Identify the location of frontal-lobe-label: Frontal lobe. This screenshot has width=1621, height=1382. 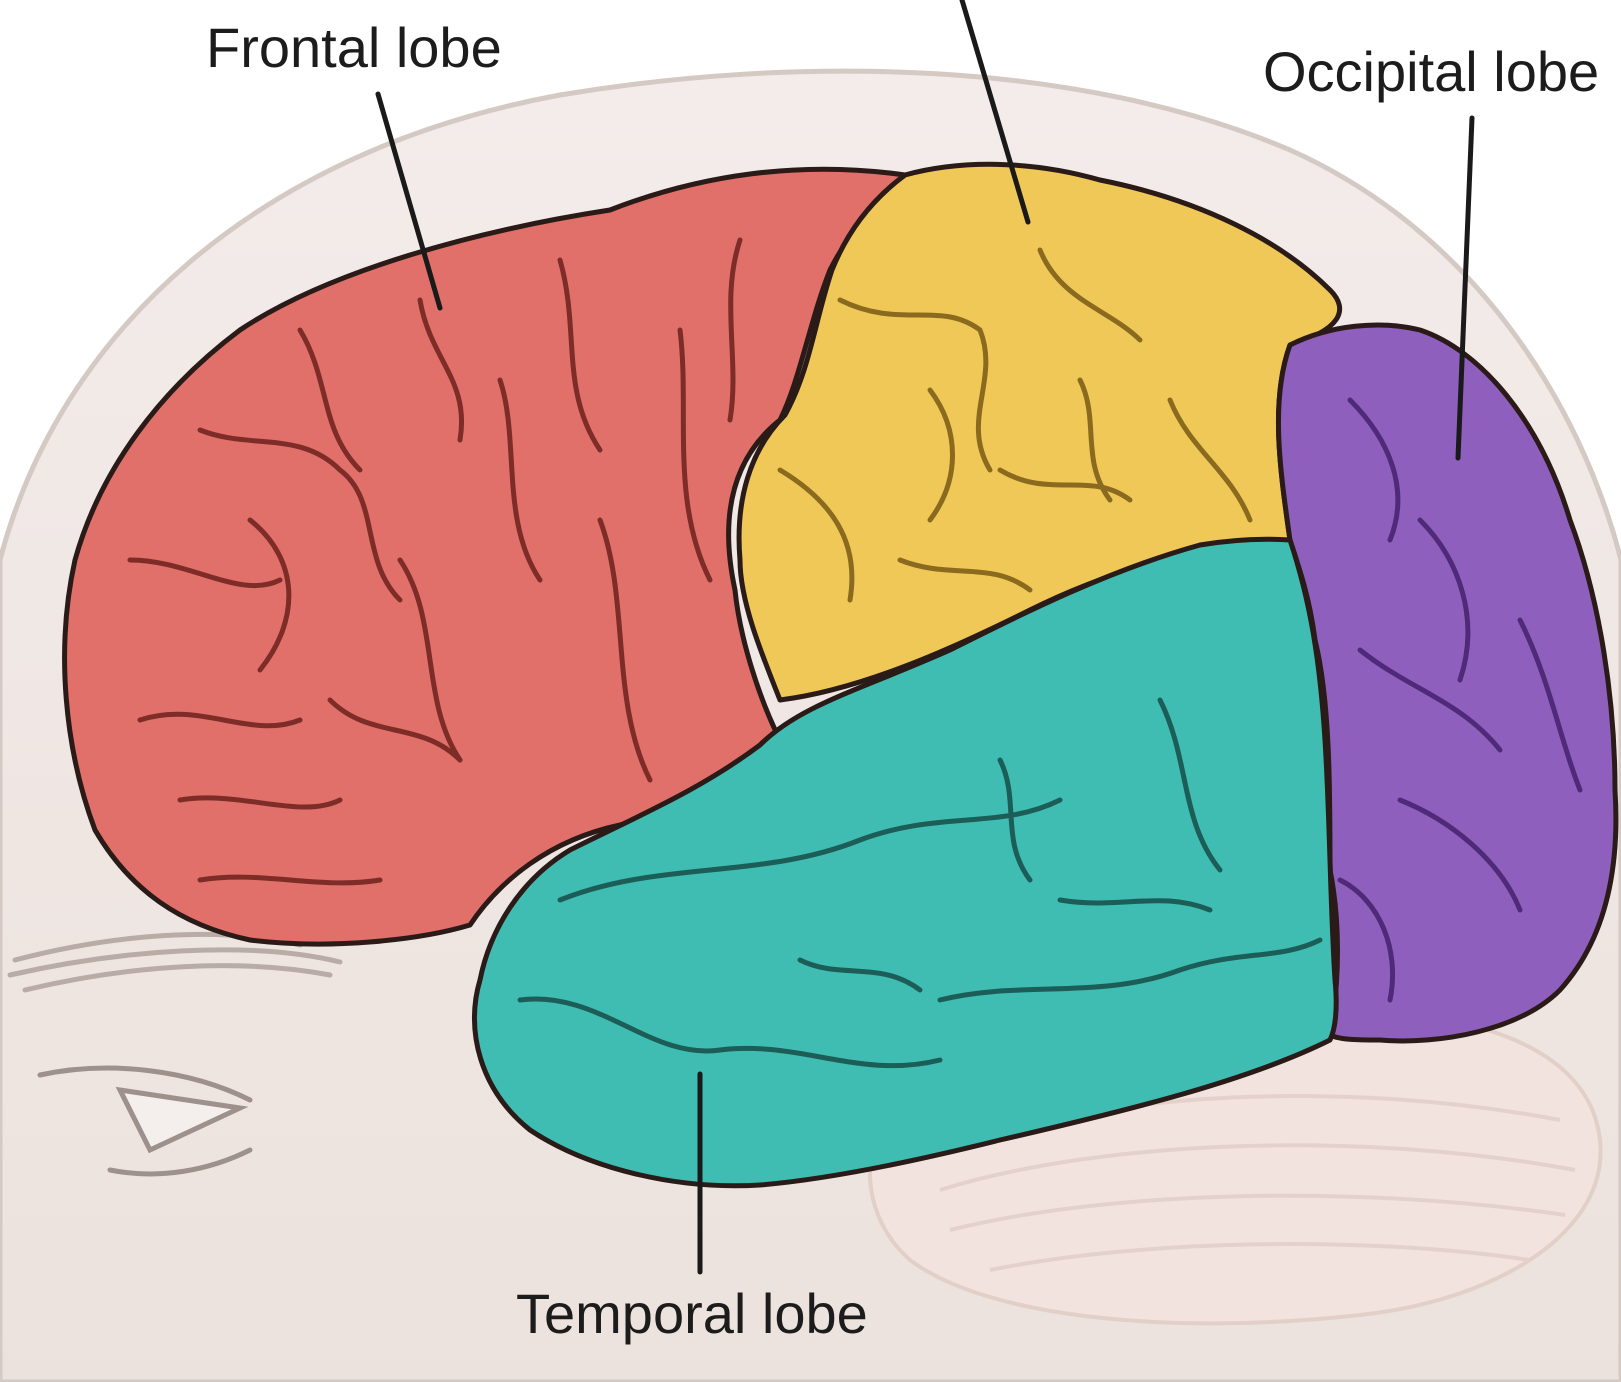
(354, 47).